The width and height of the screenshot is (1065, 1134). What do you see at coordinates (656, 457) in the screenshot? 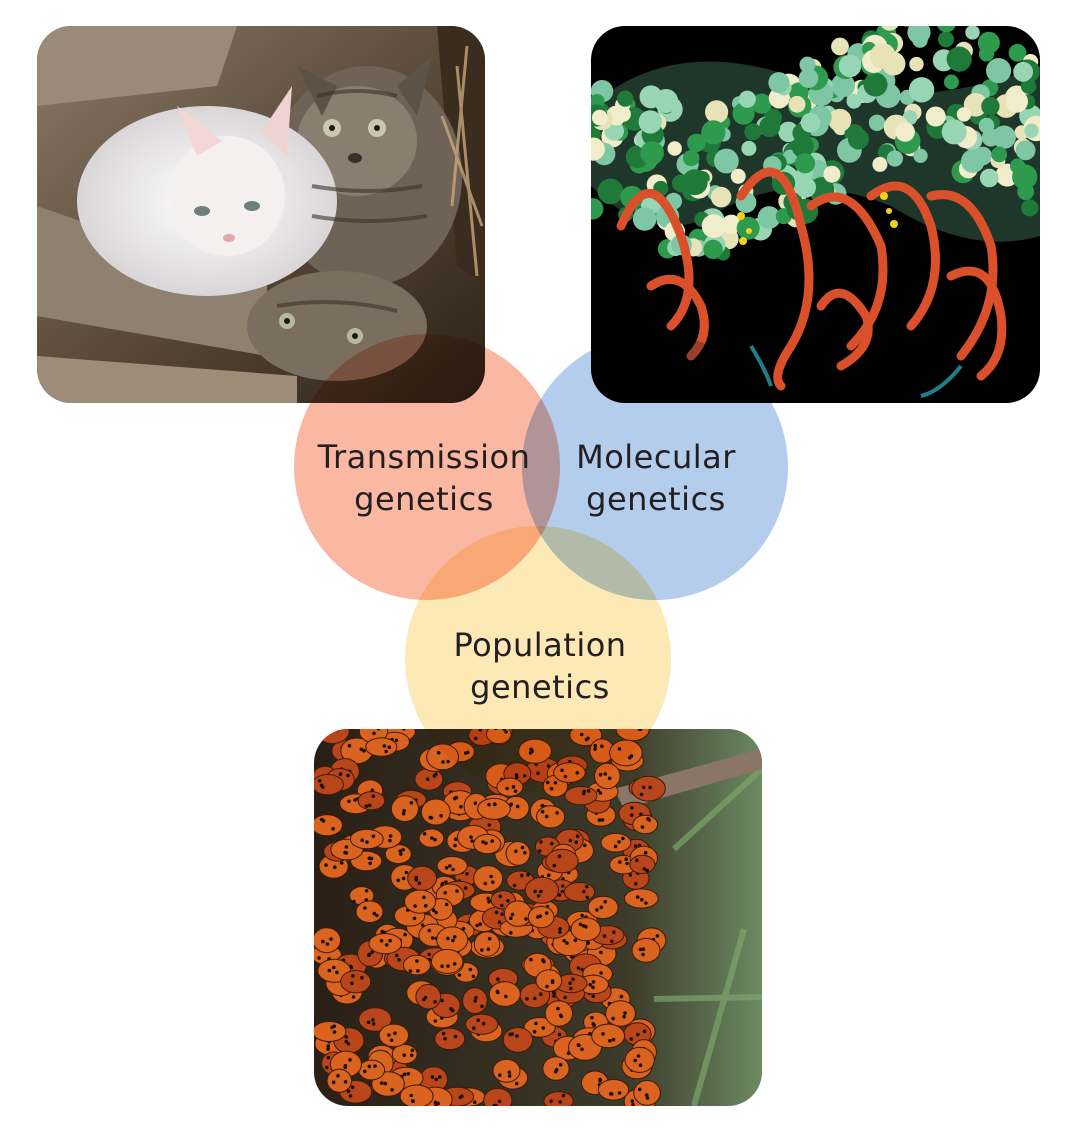
I see `molecular-label-line1: Molecular` at bounding box center [656, 457].